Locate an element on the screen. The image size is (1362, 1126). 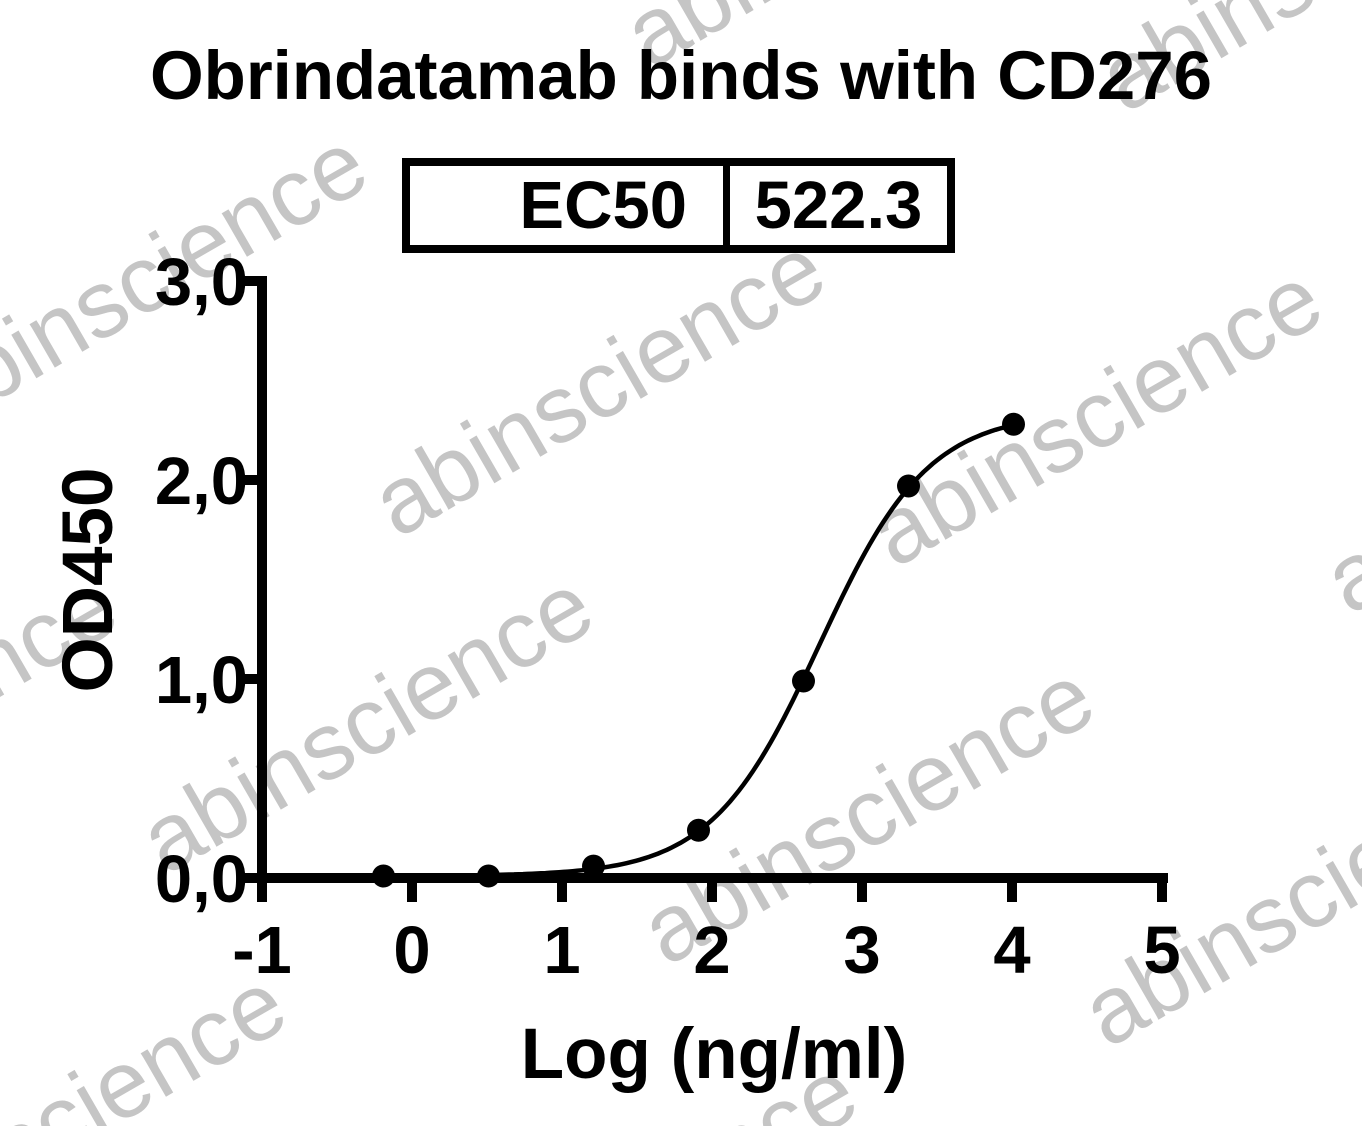
x-axis-ticks: -1 0 1 2 3 4 5 is located at coordinates (706, 933).